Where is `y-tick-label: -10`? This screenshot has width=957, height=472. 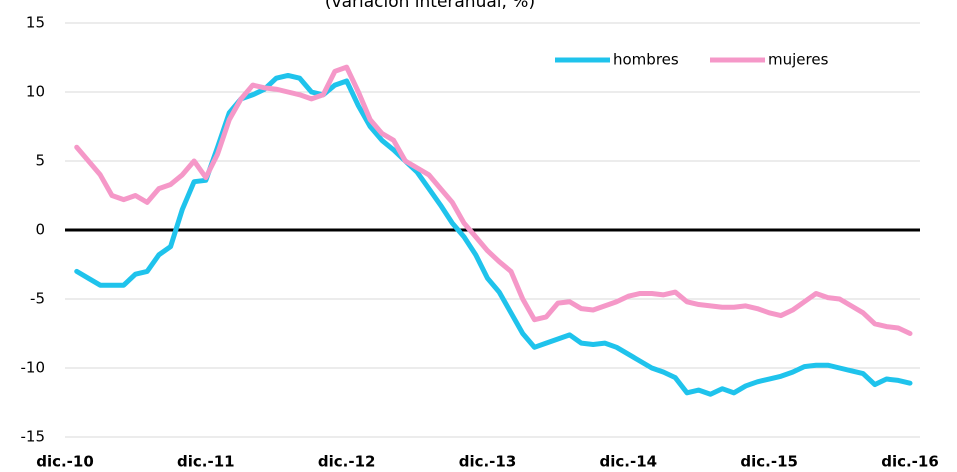 y-tick-label: -10 is located at coordinates (33, 368).